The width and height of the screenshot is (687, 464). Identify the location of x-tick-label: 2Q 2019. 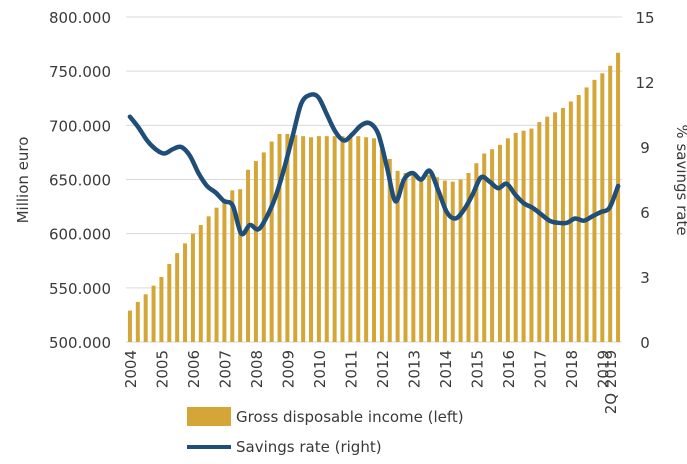
(611, 382).